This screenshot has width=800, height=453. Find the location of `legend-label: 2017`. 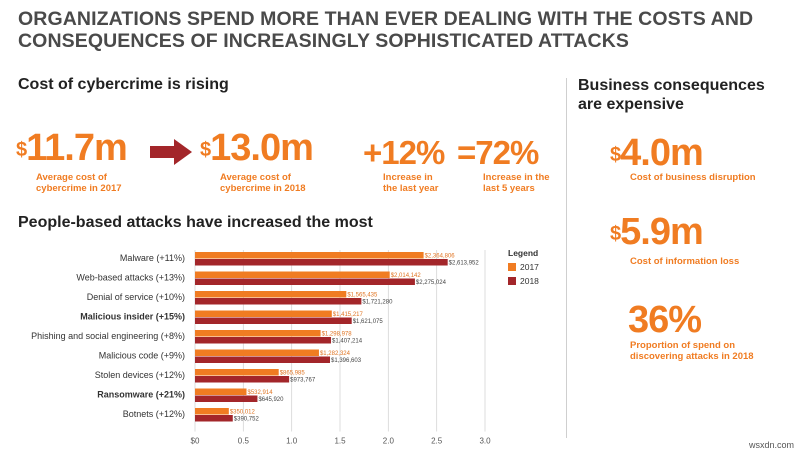

legend-label: 2017 is located at coordinates (529, 267).